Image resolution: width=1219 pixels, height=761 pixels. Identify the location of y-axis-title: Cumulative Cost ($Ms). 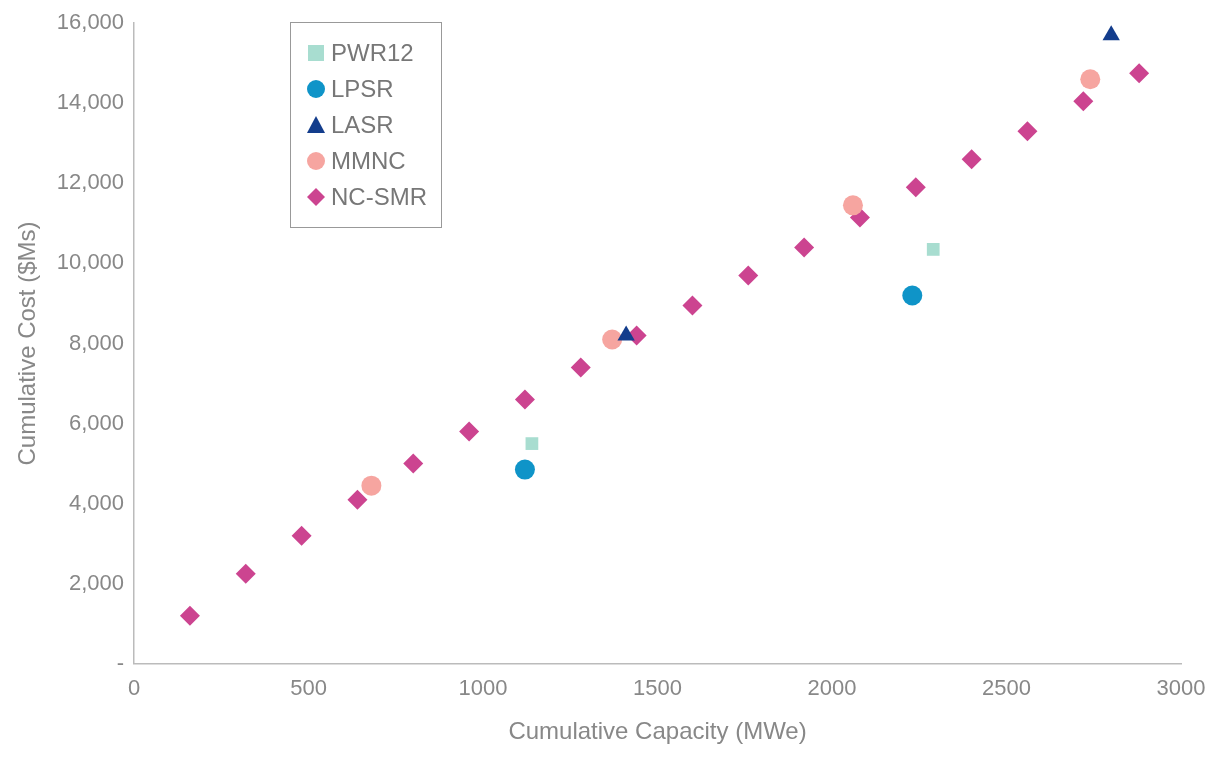
(27, 343).